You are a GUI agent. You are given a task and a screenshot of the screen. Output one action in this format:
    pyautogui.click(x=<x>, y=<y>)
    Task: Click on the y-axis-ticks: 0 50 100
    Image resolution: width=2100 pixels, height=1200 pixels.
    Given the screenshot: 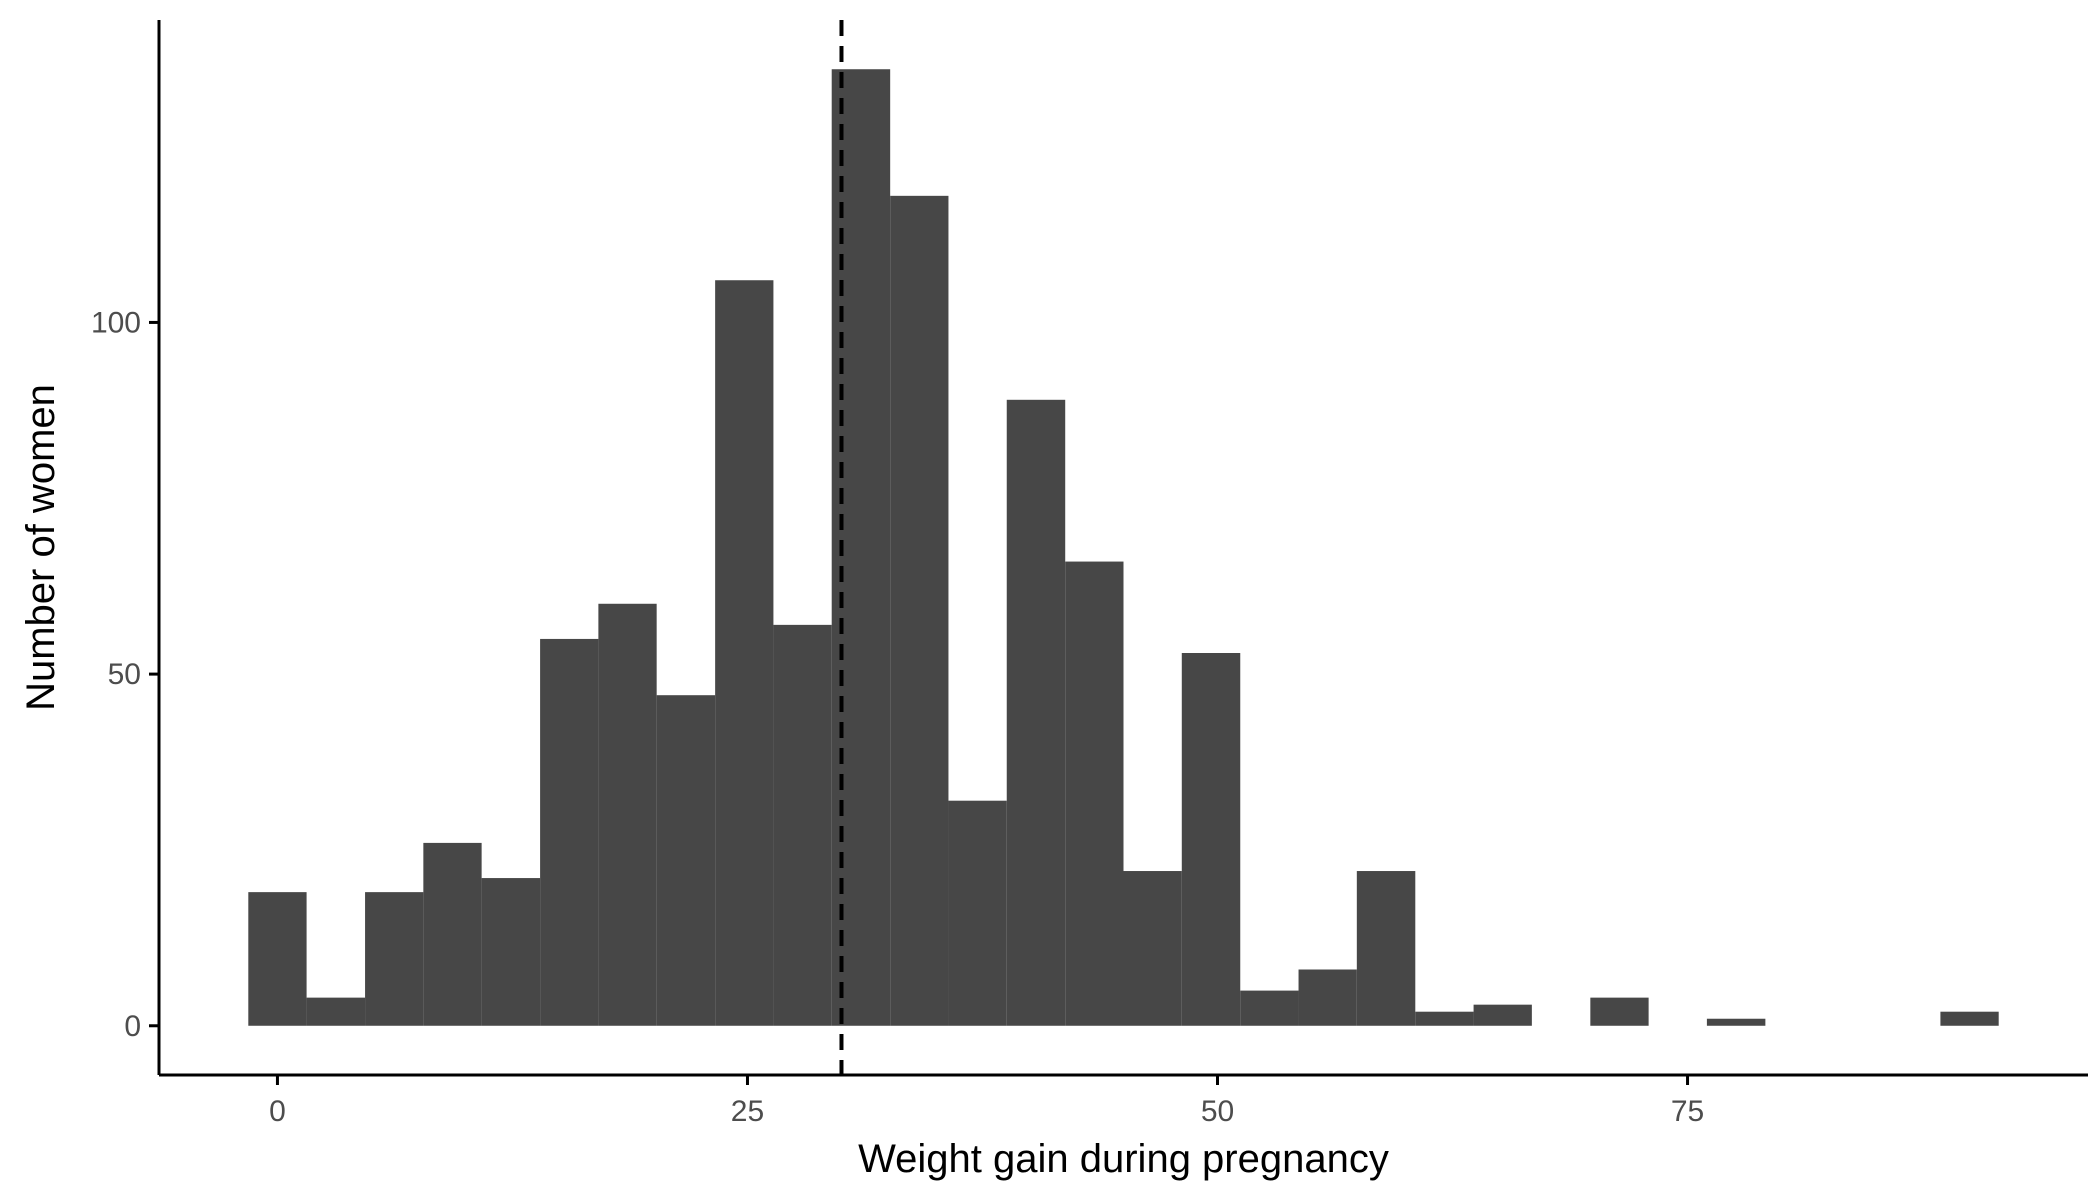 What is the action you would take?
    pyautogui.click(x=125, y=674)
    